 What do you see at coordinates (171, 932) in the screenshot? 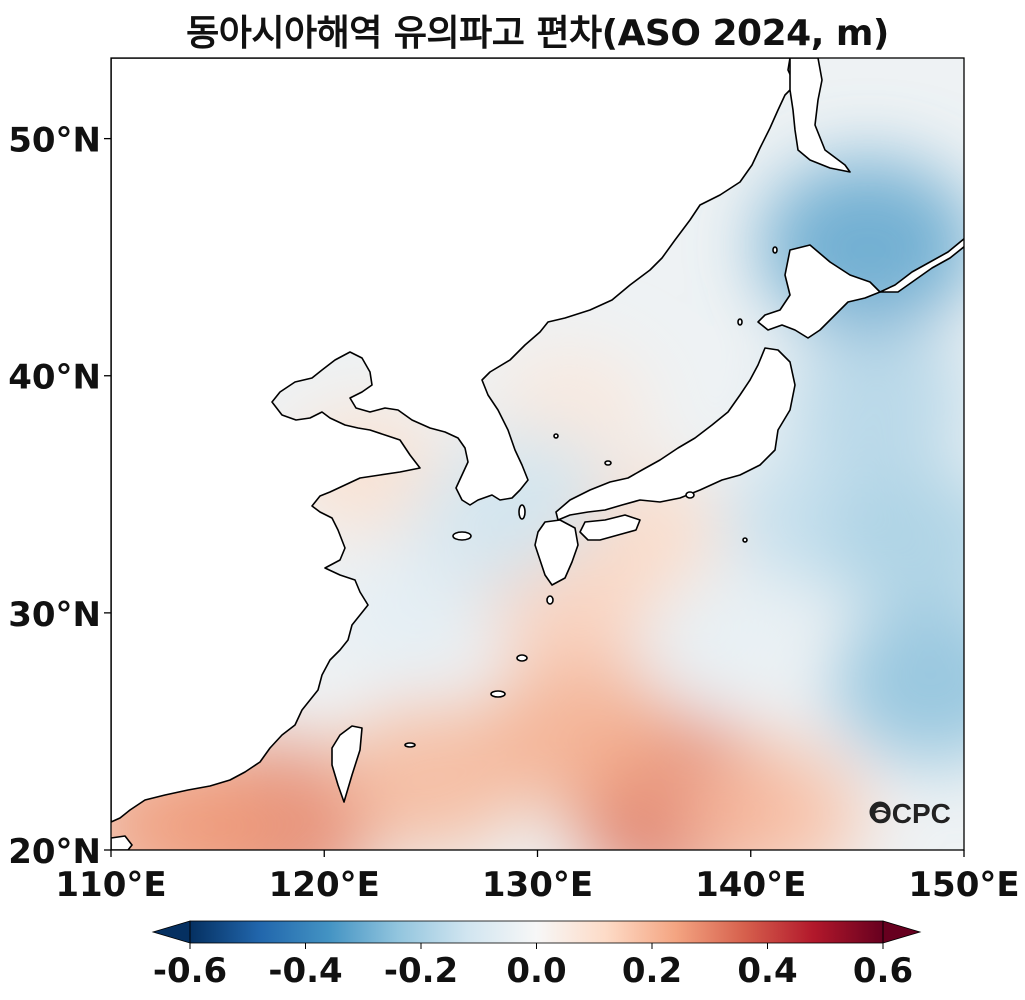
I see `colorbar-extend-min` at bounding box center [171, 932].